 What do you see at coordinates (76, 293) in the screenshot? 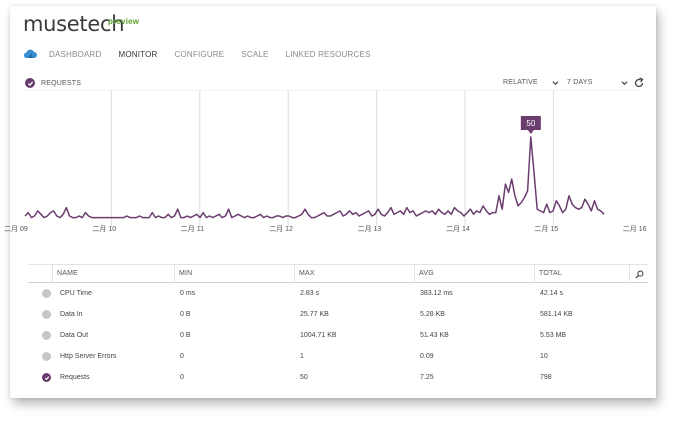
I see `row-name: CPU Time` at bounding box center [76, 293].